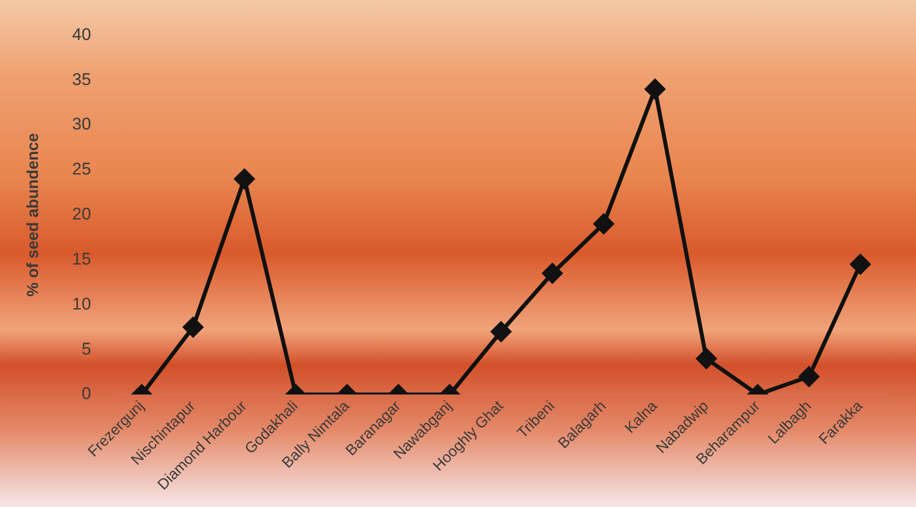 This screenshot has width=916, height=507. I want to click on y-tick-label: 20, so click(82, 214).